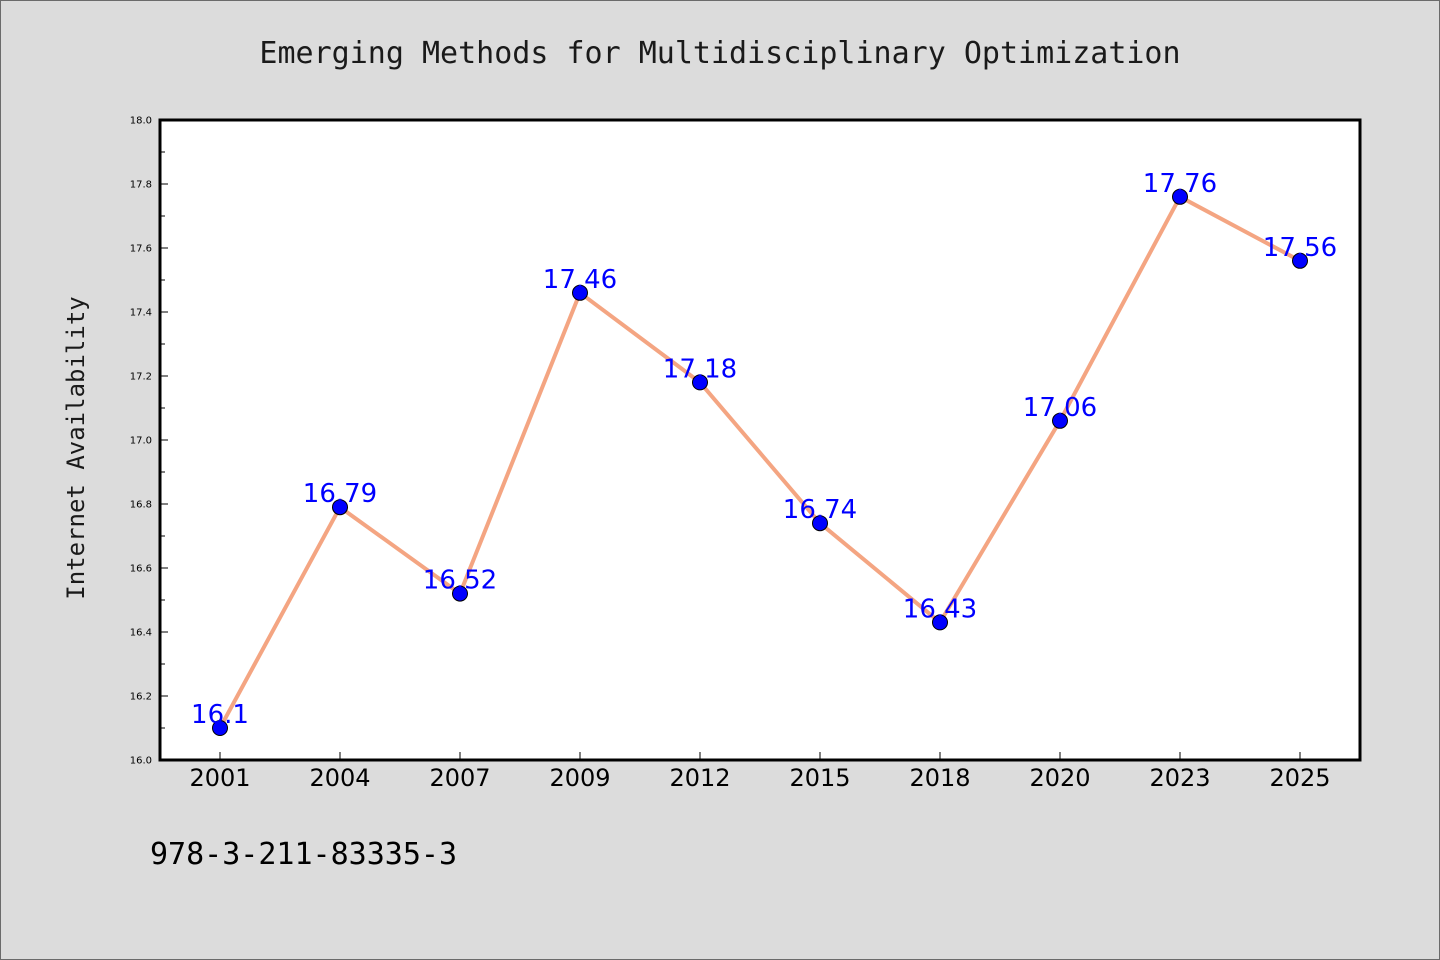  Describe the element at coordinates (1060, 408) in the screenshot. I see `data-label: 17.06` at that location.